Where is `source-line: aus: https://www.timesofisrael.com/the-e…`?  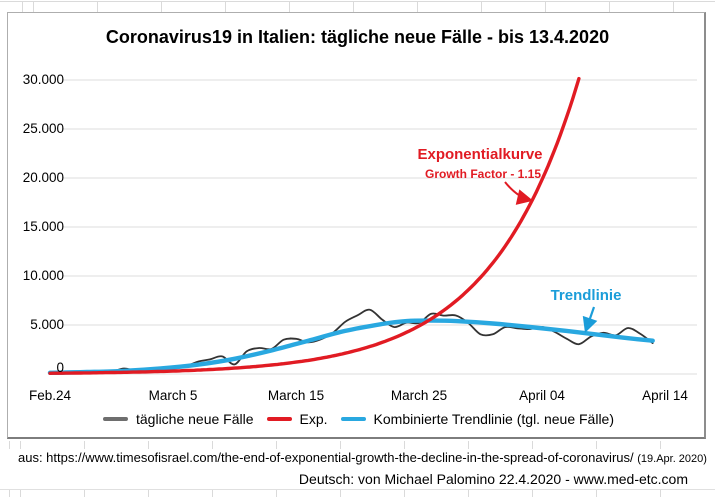 source-line: aus: https://www.timesofisrael.com/the-e… is located at coordinates (362, 457).